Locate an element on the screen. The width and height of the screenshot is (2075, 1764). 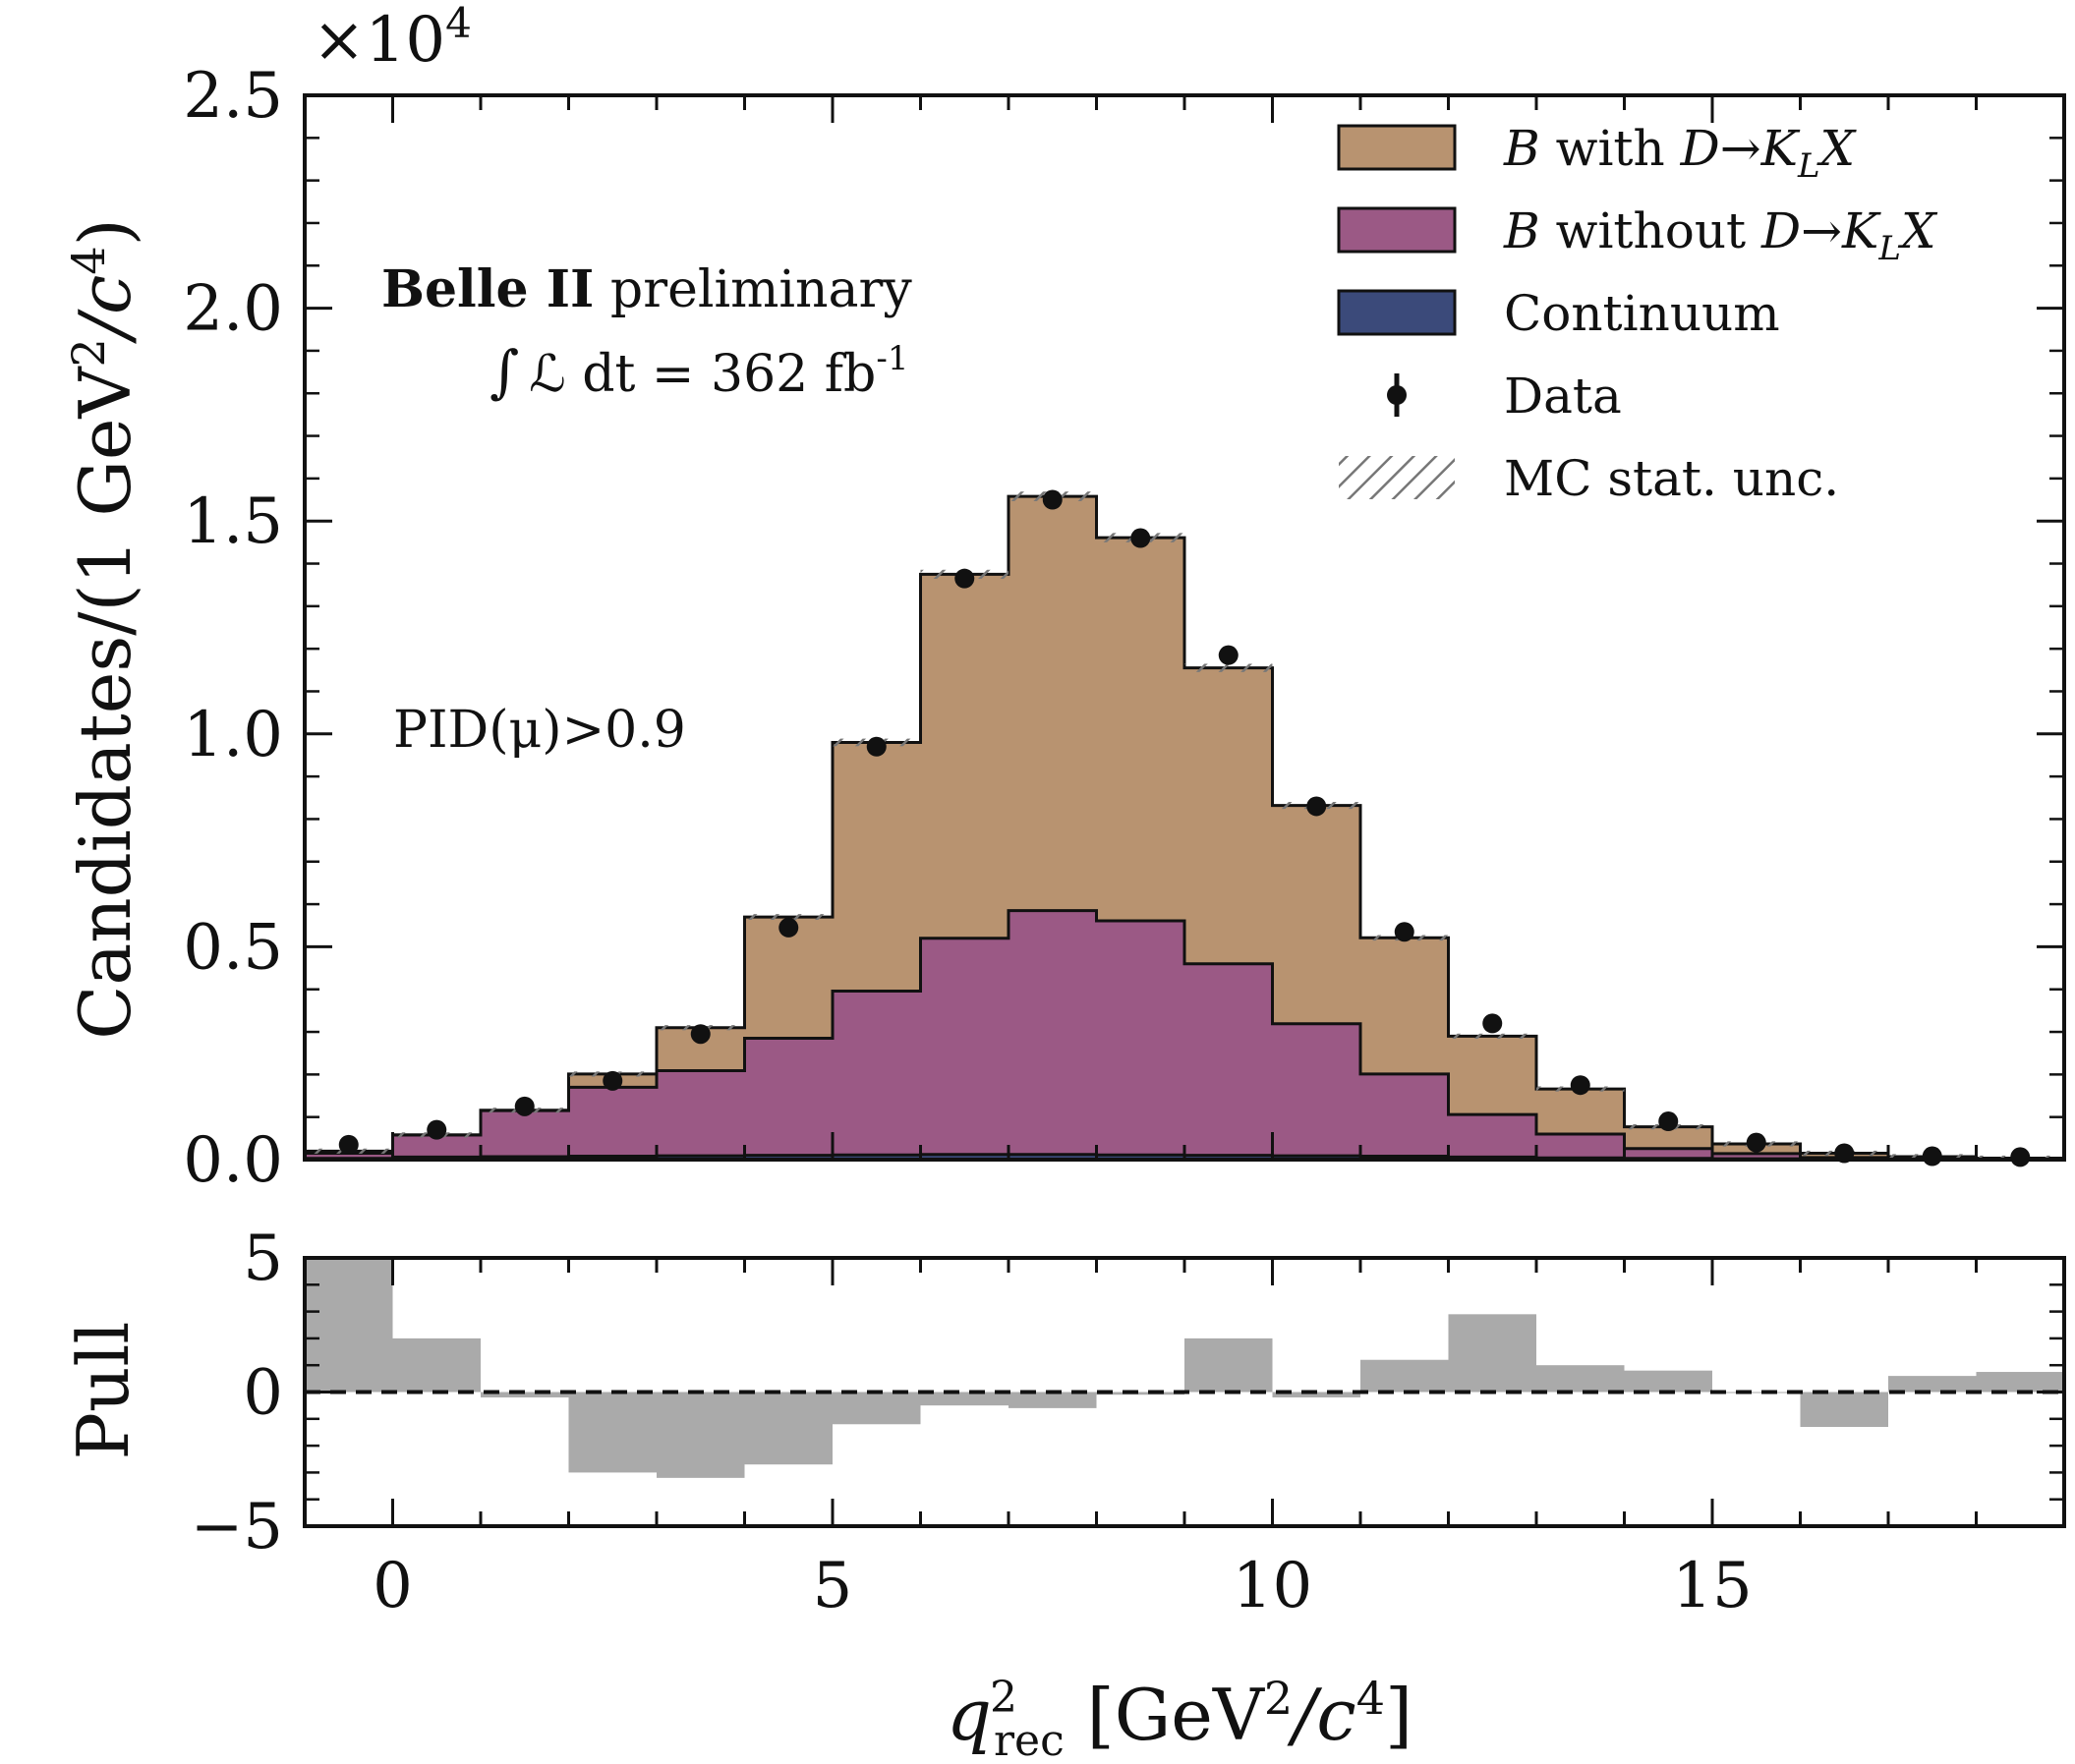
legend-data-marker is located at coordinates (1397, 395).